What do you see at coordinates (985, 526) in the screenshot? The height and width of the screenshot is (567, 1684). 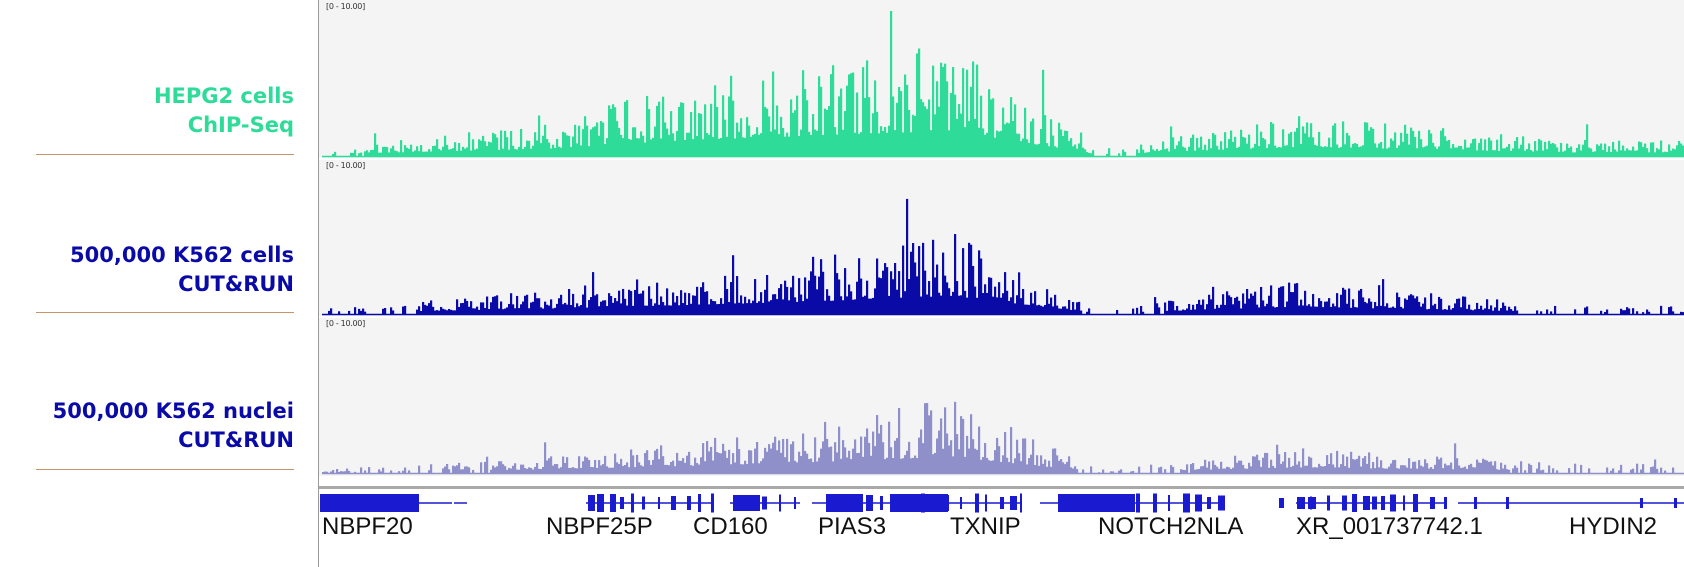 I see `gene-label-txnip: TXNIP` at bounding box center [985, 526].